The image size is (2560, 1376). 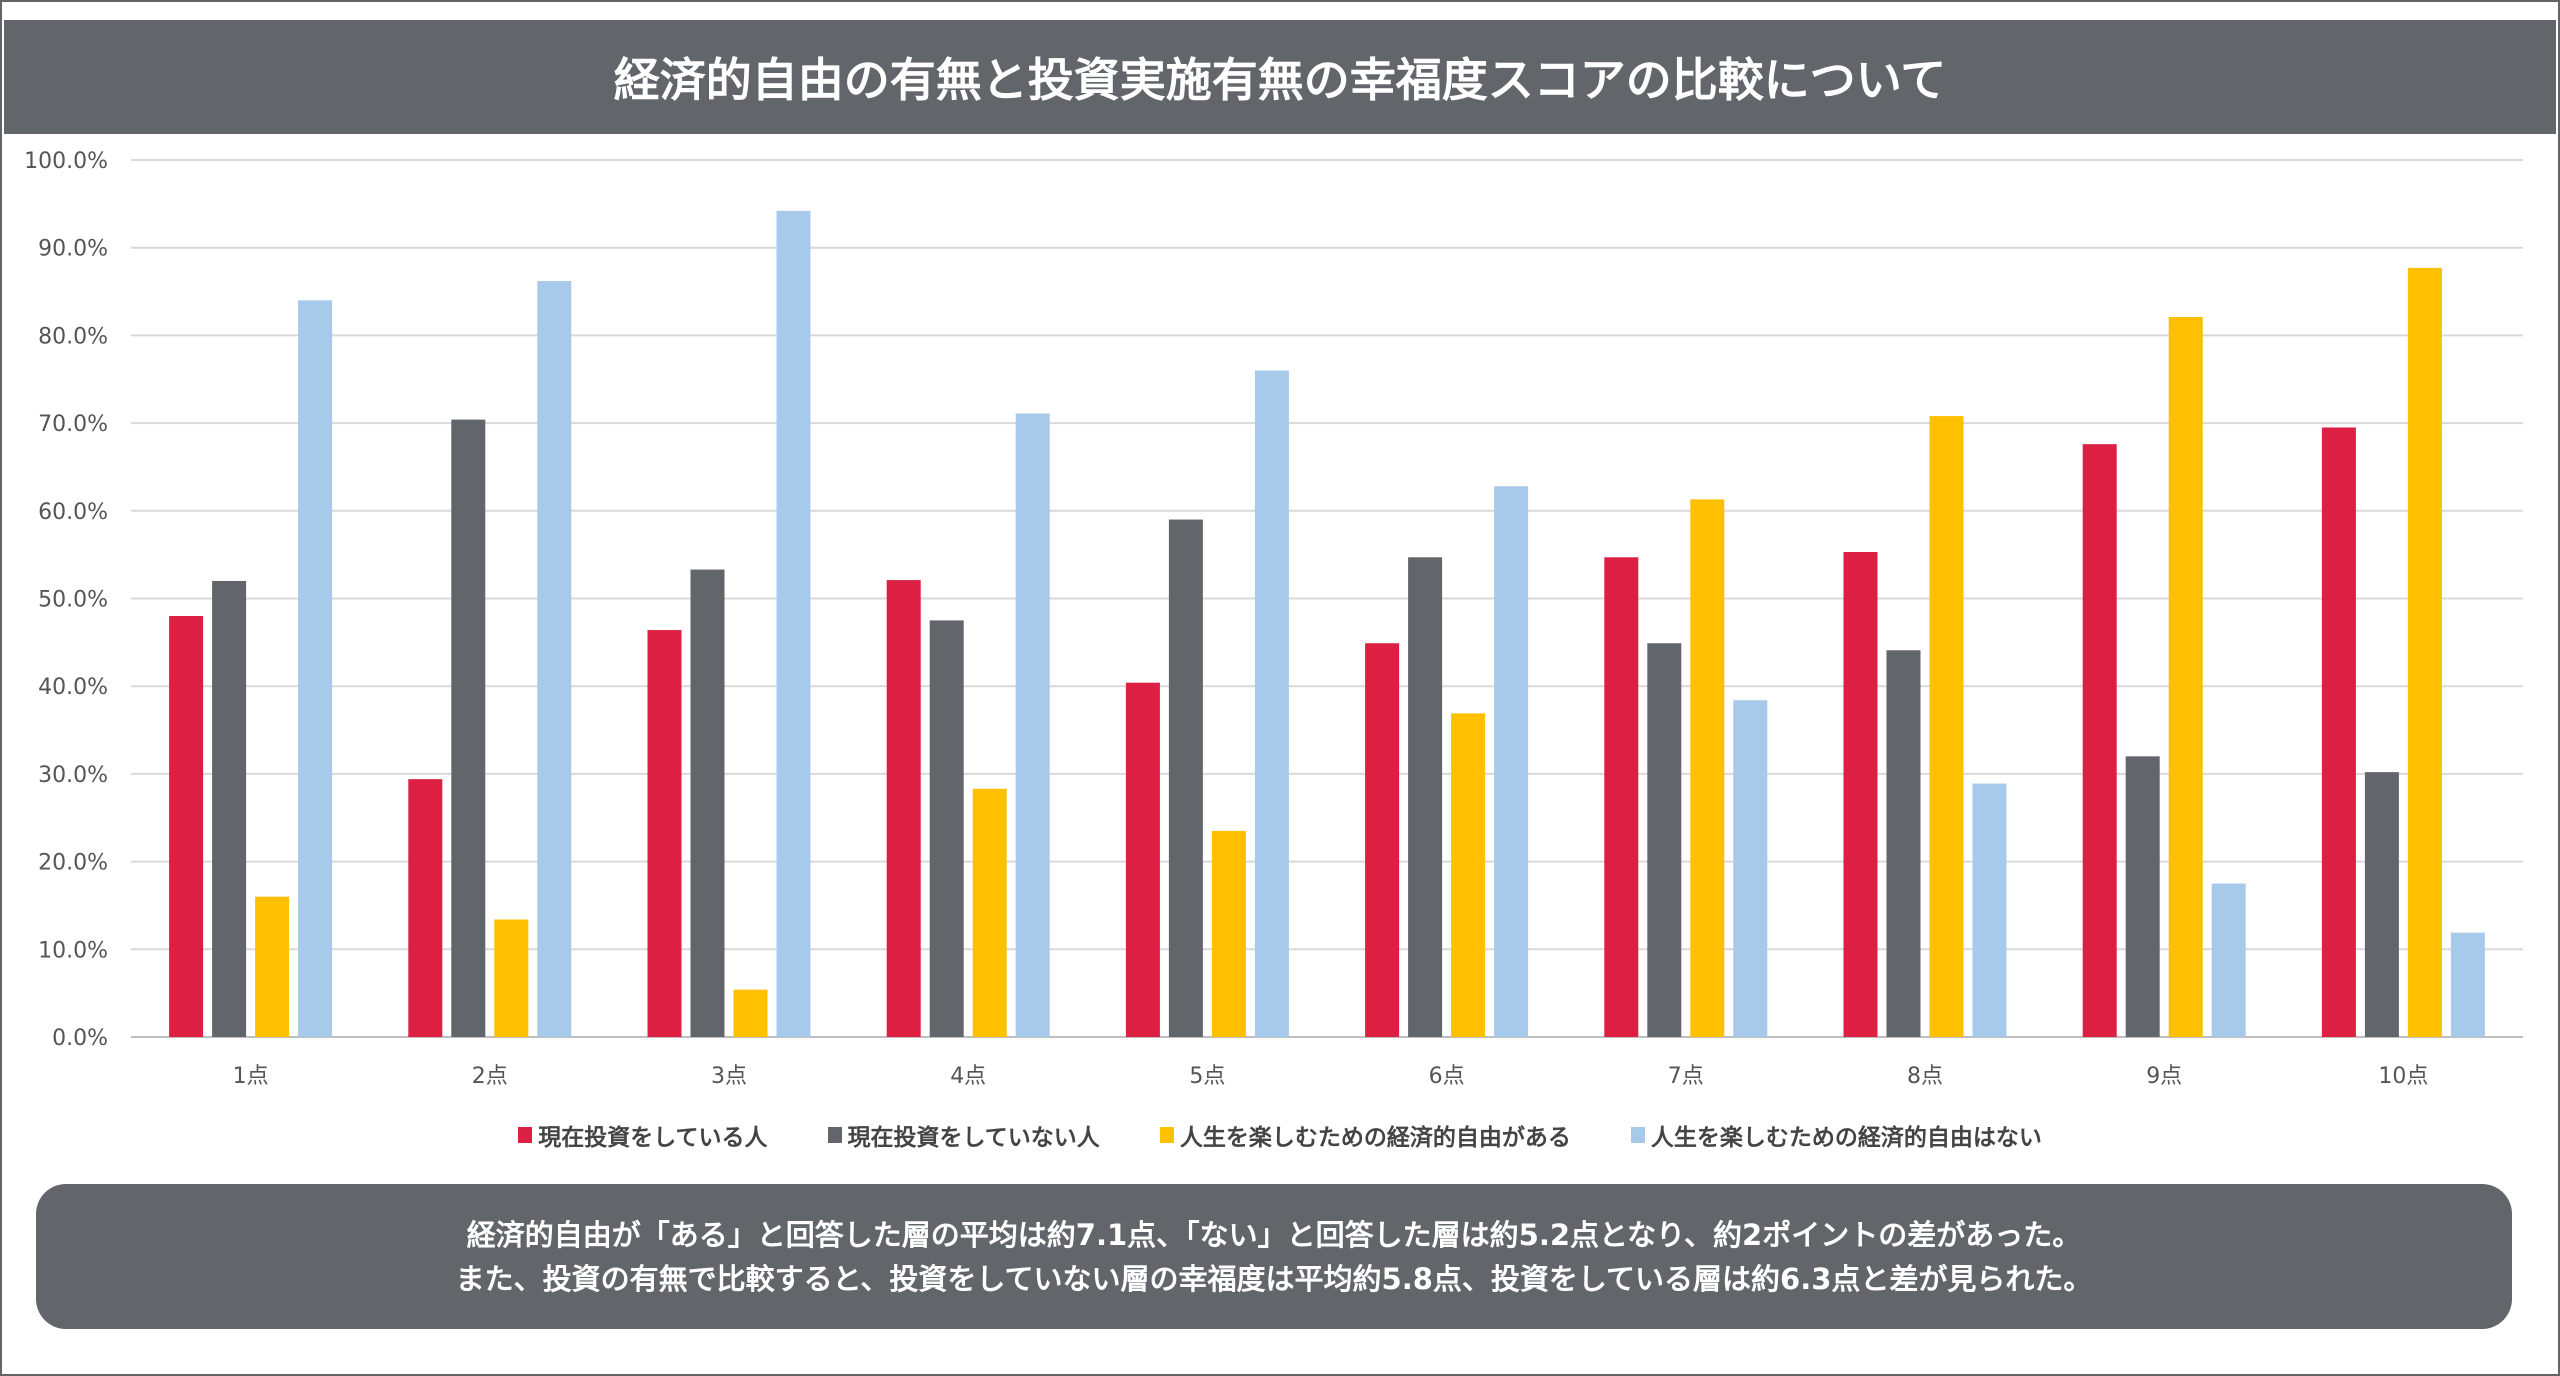 I want to click on x-tick-label: 2点, so click(x=490, y=1076).